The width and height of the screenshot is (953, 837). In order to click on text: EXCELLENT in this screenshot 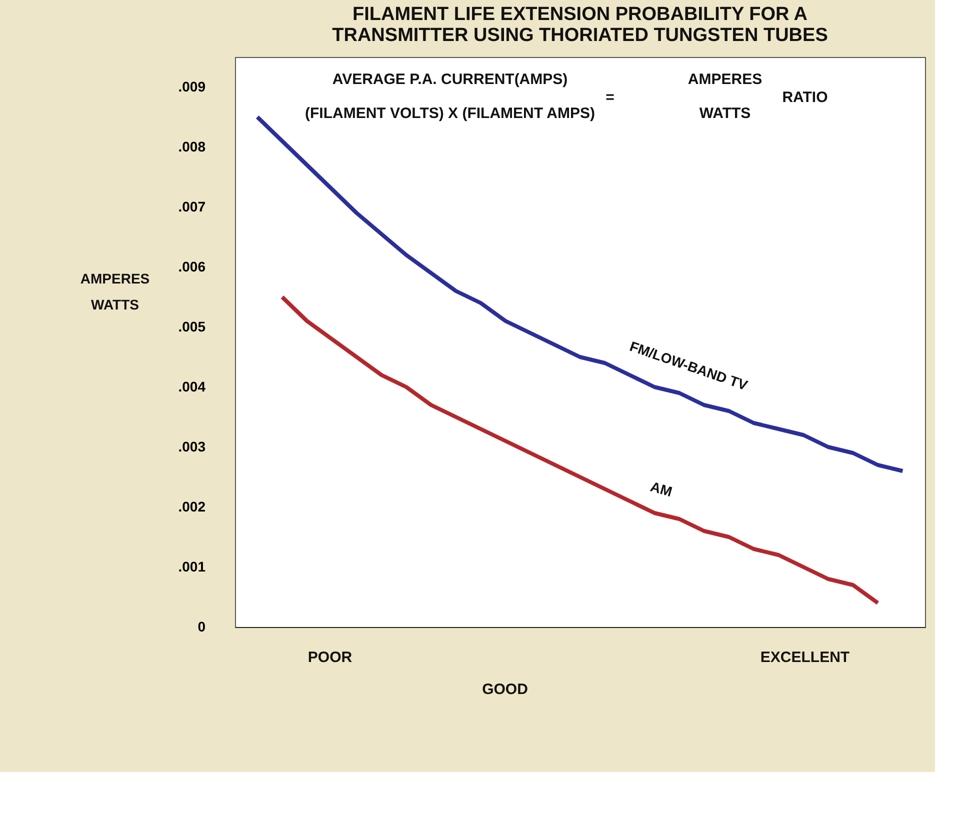, I will do `click(805, 657)`.